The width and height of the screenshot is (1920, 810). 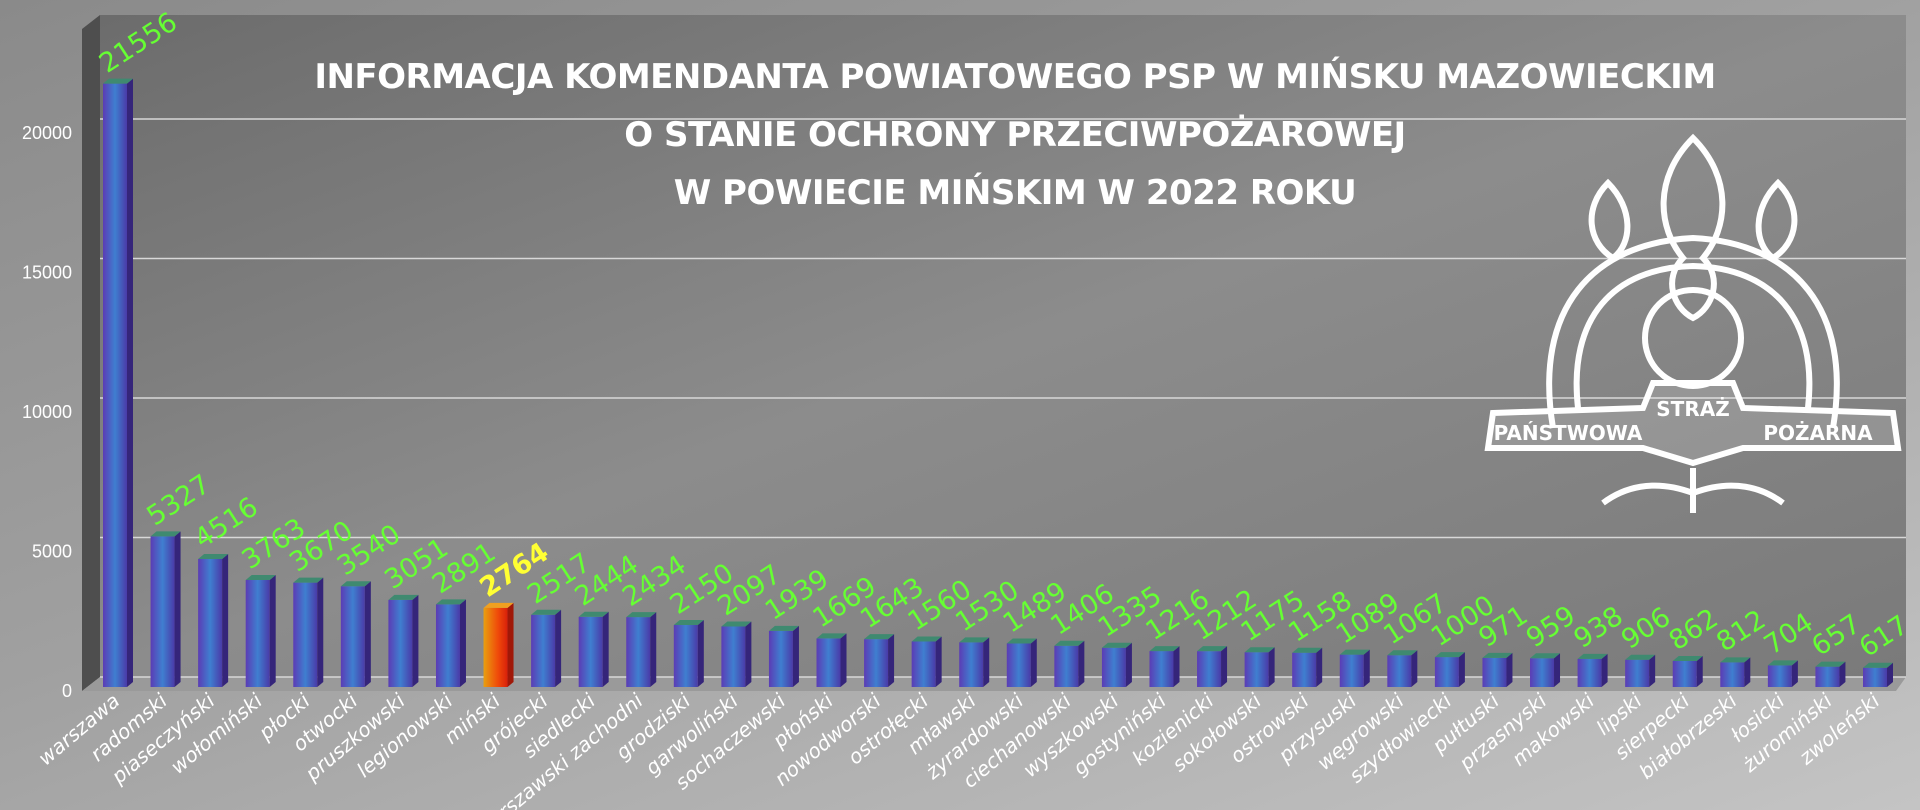 I want to click on psp-logo: PAŃSTWOWA STRAŻ POŻARNA, so click(x=1693, y=323).